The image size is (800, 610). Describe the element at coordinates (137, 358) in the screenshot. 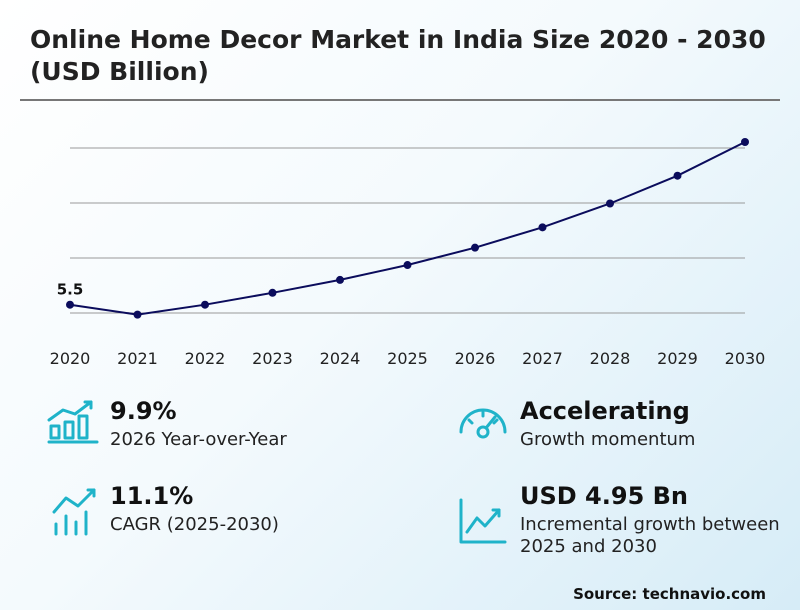

I see `x-tick-2021: 2021` at that location.